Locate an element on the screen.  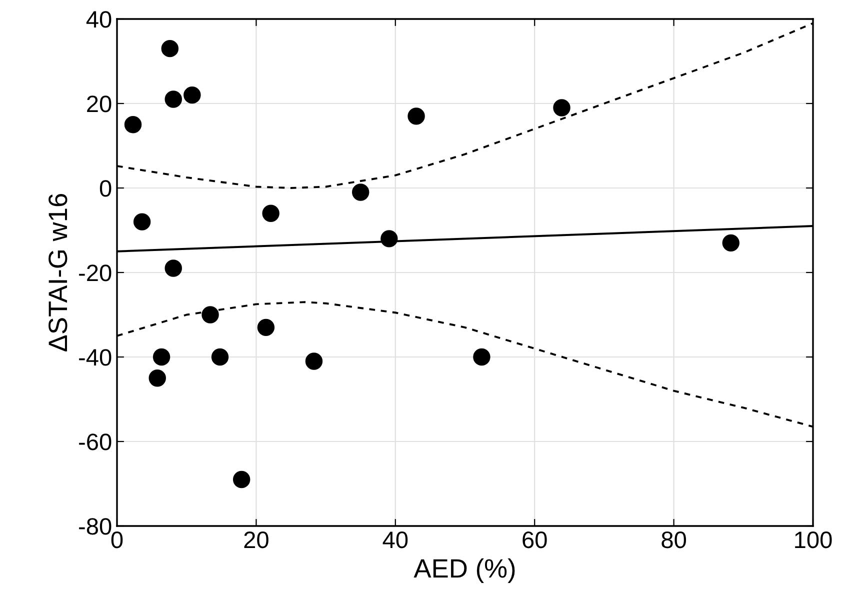
y-tick-label: -40 is located at coordinates (95, 357).